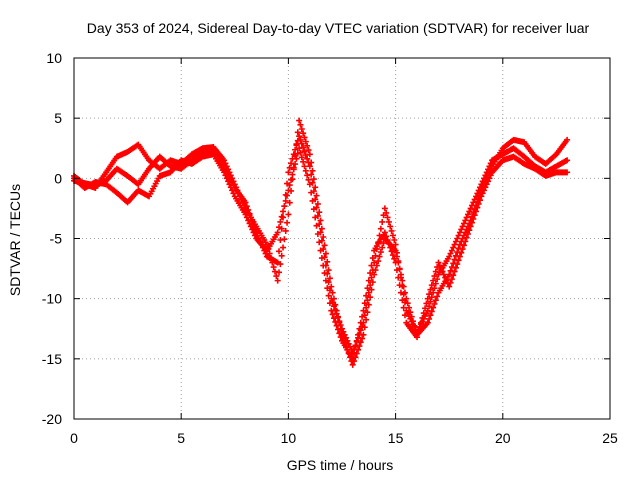  Describe the element at coordinates (340, 465) in the screenshot. I see `x-axis-label: GPS time / hours` at that location.